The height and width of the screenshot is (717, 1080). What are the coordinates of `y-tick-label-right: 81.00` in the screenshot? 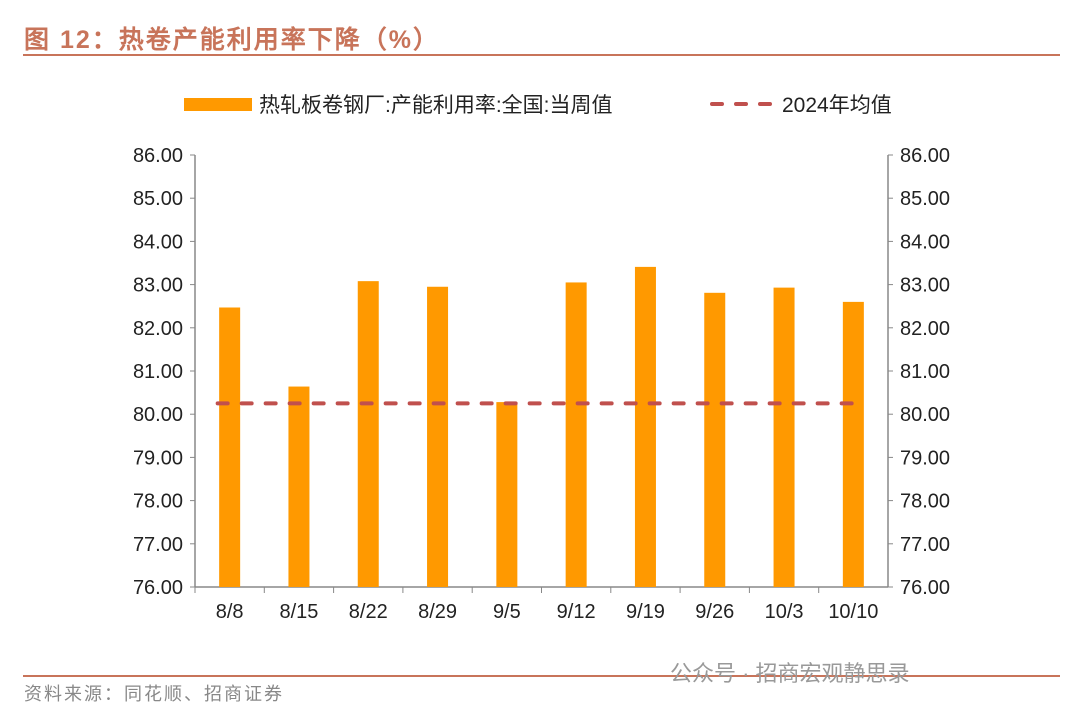 It's located at (925, 372).